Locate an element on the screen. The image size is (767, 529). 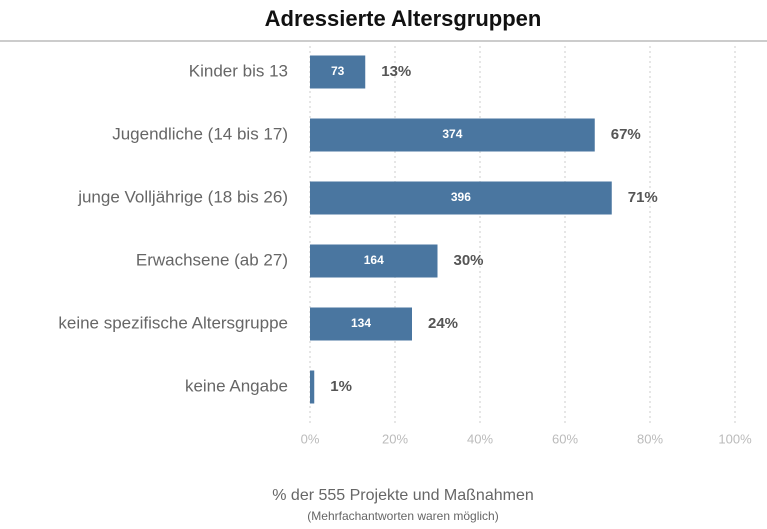
category-label: Jugendliche (14 bis 17) is located at coordinates (200, 133).